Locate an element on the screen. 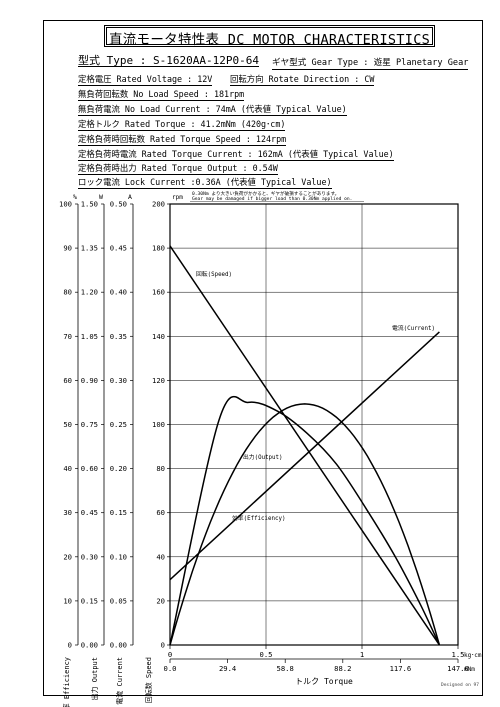 The height and width of the screenshot is (707, 500). speed-tick-label: 20 is located at coordinates (160, 600).